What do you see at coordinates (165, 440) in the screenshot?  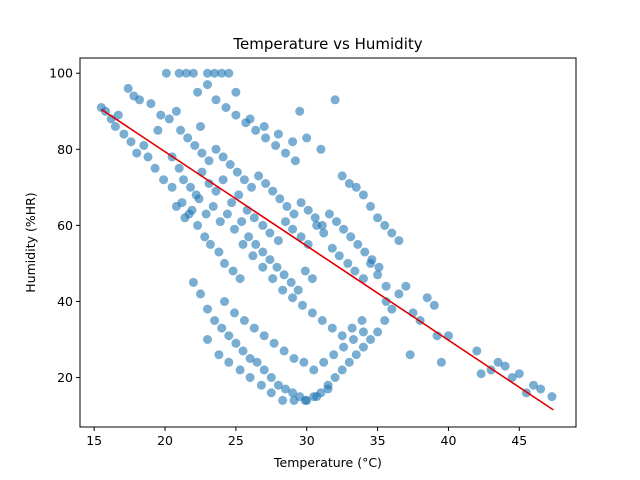 I see `x-tick-label: 20` at bounding box center [165, 440].